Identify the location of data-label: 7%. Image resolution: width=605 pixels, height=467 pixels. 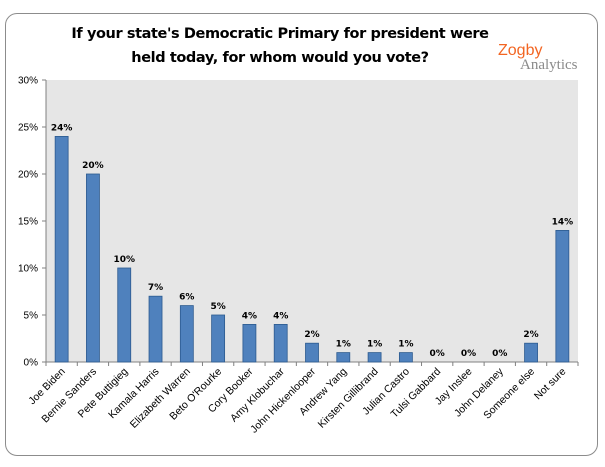
(155, 288).